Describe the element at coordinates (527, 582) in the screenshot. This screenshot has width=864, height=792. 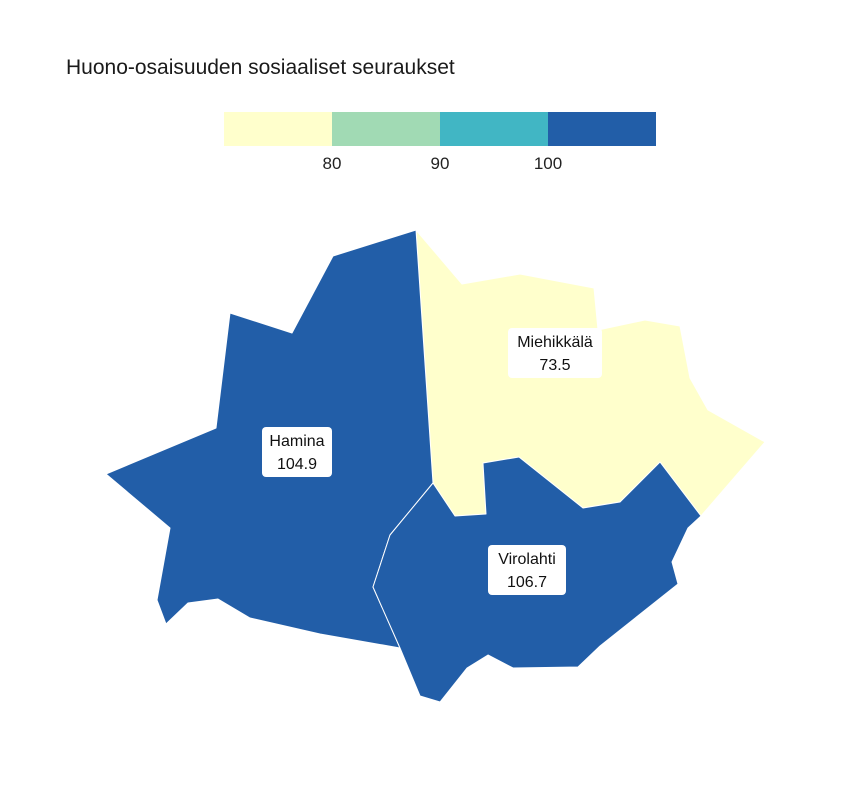
I see `label-value: 106.7` at that location.